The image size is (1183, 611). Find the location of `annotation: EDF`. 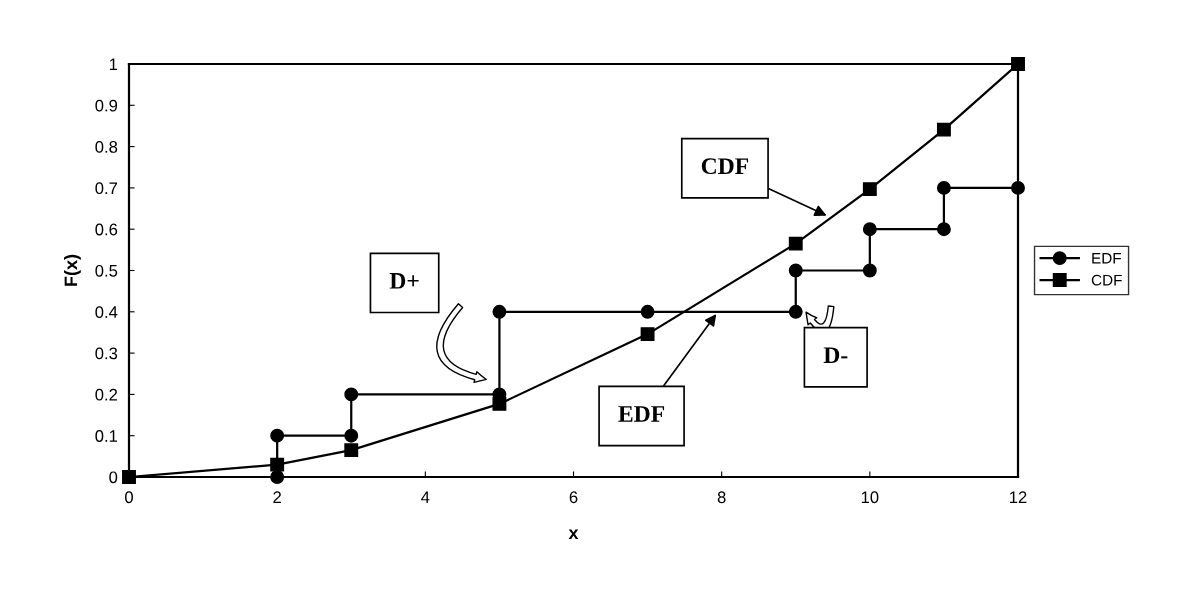

annotation: EDF is located at coordinates (641, 414).